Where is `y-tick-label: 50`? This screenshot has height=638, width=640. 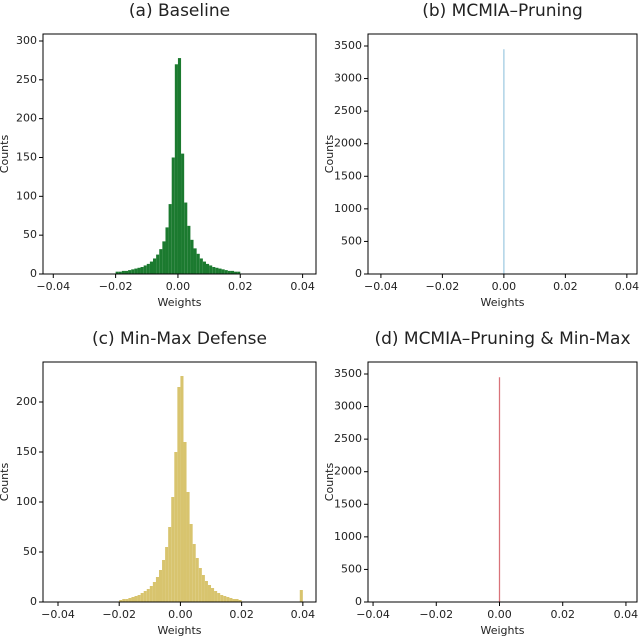
y-tick-label: 50 is located at coordinates (30, 234).